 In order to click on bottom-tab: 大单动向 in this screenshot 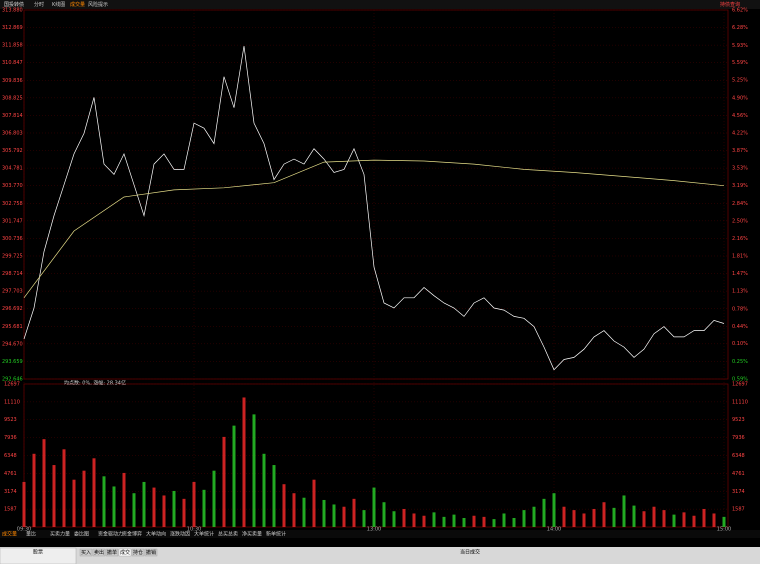, I will do `click(156, 534)`.